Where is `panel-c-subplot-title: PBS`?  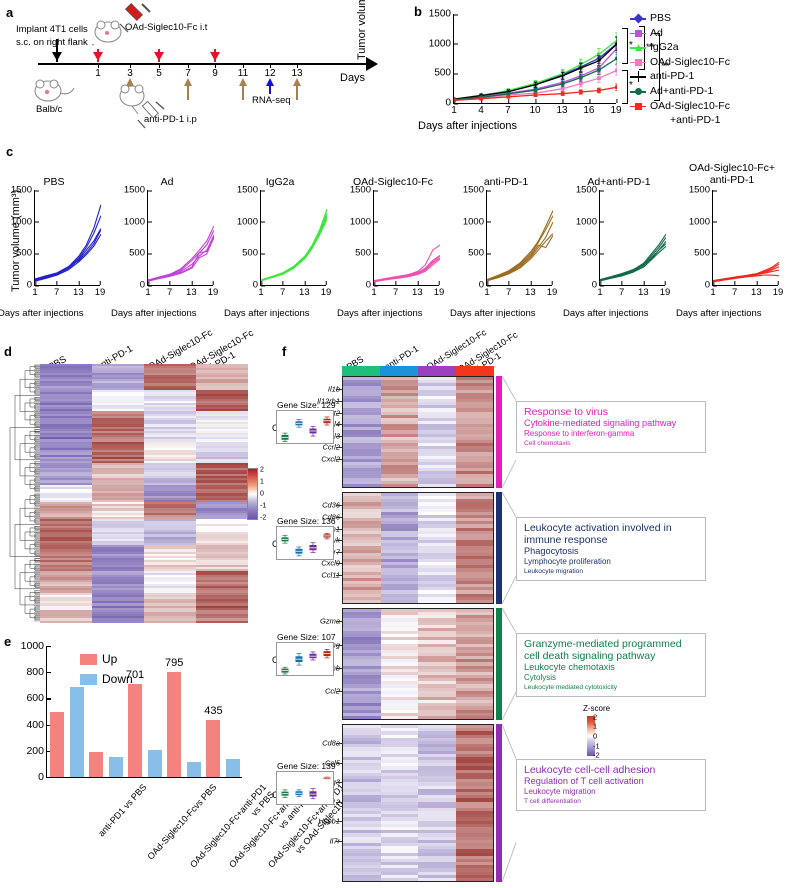 panel-c-subplot-title: PBS is located at coordinates (54, 182).